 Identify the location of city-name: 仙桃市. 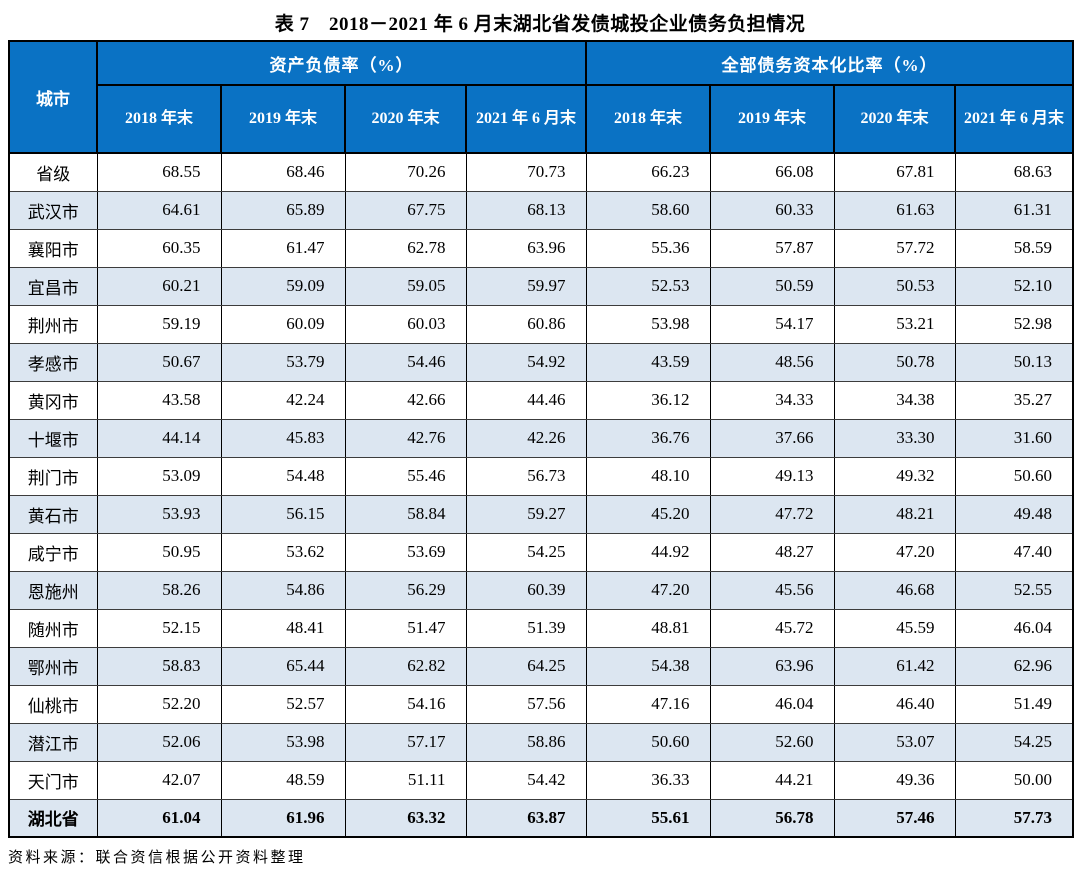
(53, 704).